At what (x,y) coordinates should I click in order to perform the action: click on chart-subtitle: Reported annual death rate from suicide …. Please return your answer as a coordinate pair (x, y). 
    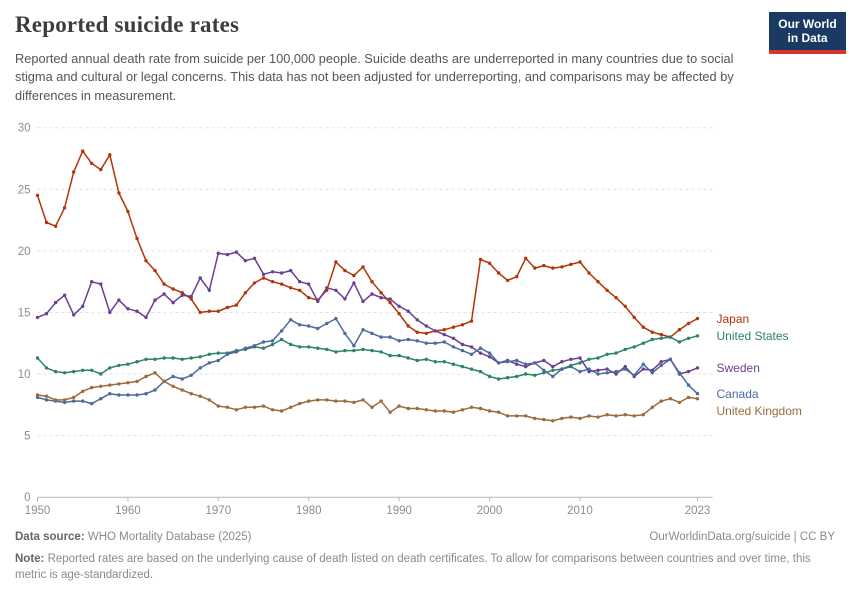
    Looking at the image, I should click on (374, 77).